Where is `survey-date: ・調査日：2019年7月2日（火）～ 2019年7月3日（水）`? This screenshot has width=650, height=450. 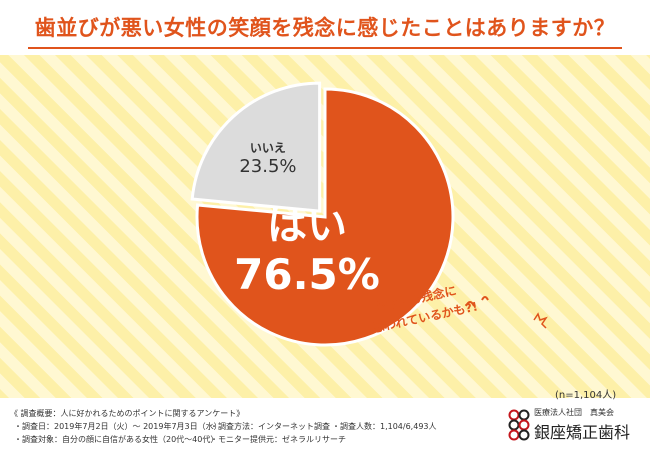 survey-date: ・調査日：2019年7月2日（火）～ 2019年7月3日（水） is located at coordinates (118, 426).